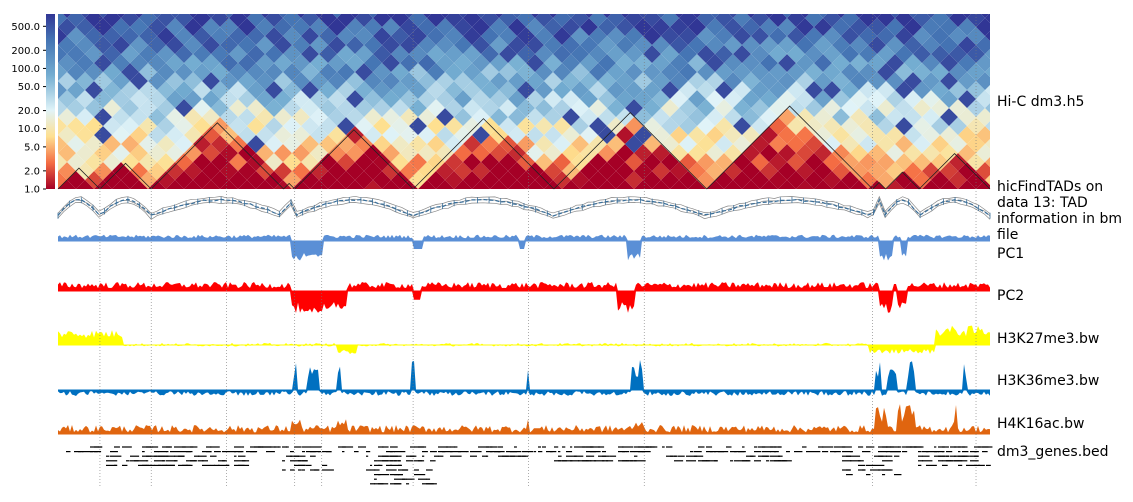 The height and width of the screenshot is (502, 1133). Describe the element at coordinates (29, 111) in the screenshot. I see `colorbar-tick-label: 20.0` at that location.